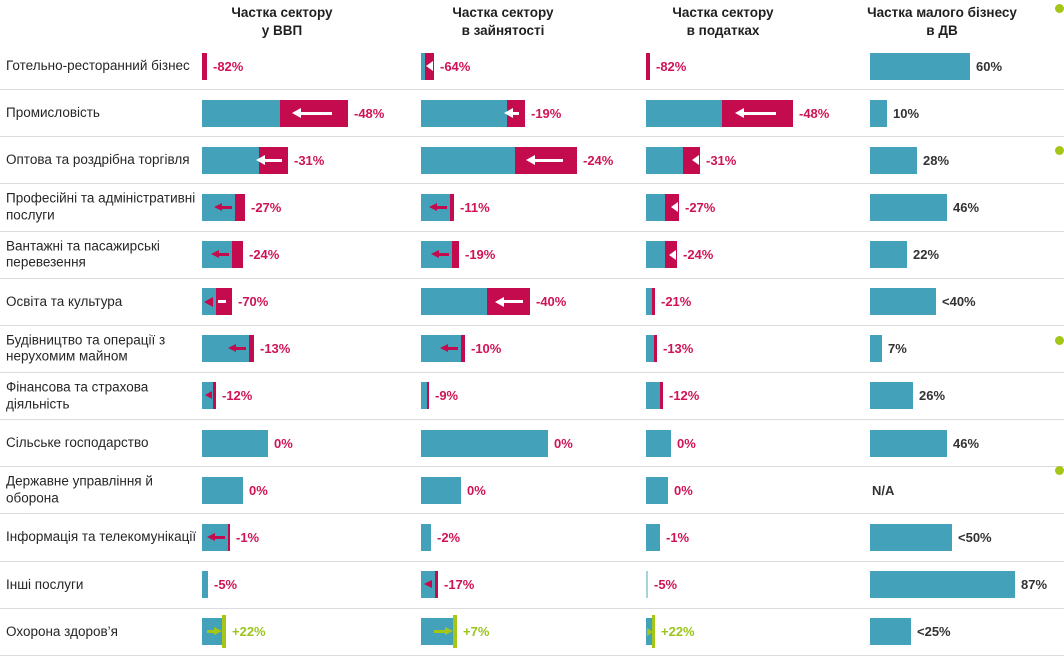 This screenshot has width=1064, height=659. What do you see at coordinates (282, 22) in the screenshot?
I see `column-header-gdp: Частка сектору у ВВП` at bounding box center [282, 22].